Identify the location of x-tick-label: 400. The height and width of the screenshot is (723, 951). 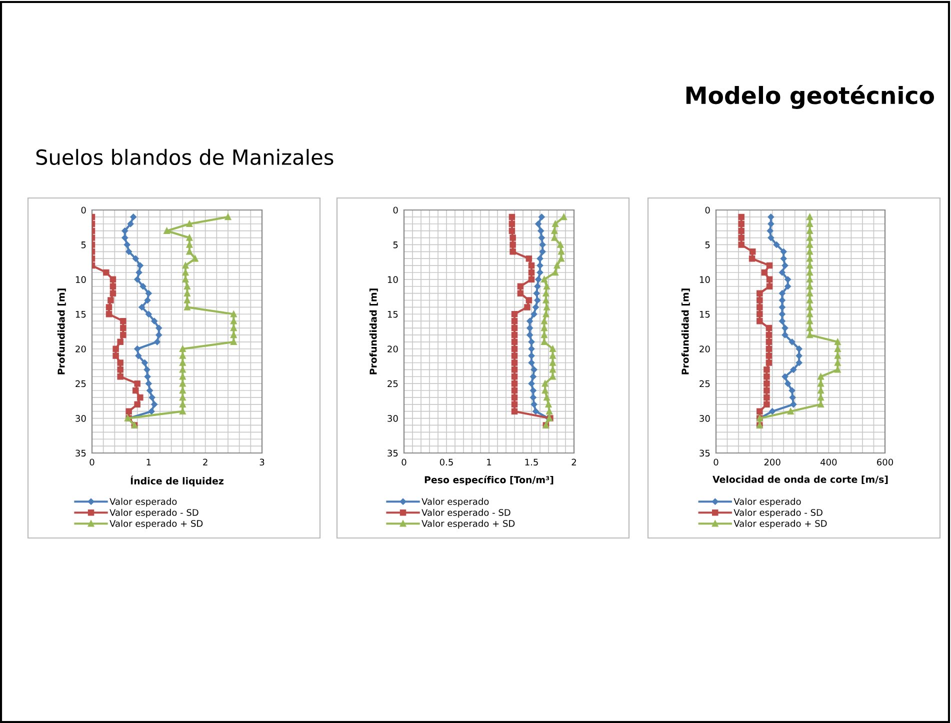
(828, 462).